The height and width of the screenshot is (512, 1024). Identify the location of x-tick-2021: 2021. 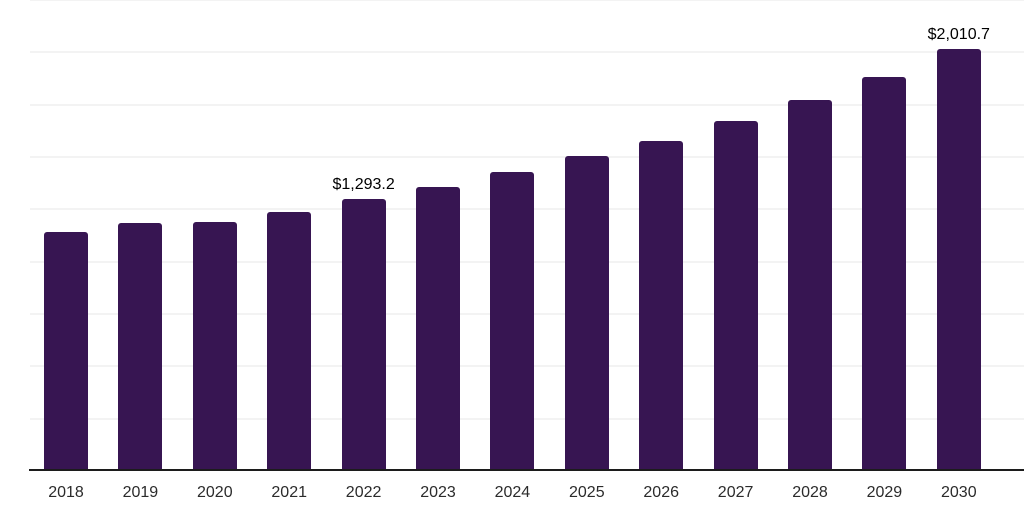
(289, 492).